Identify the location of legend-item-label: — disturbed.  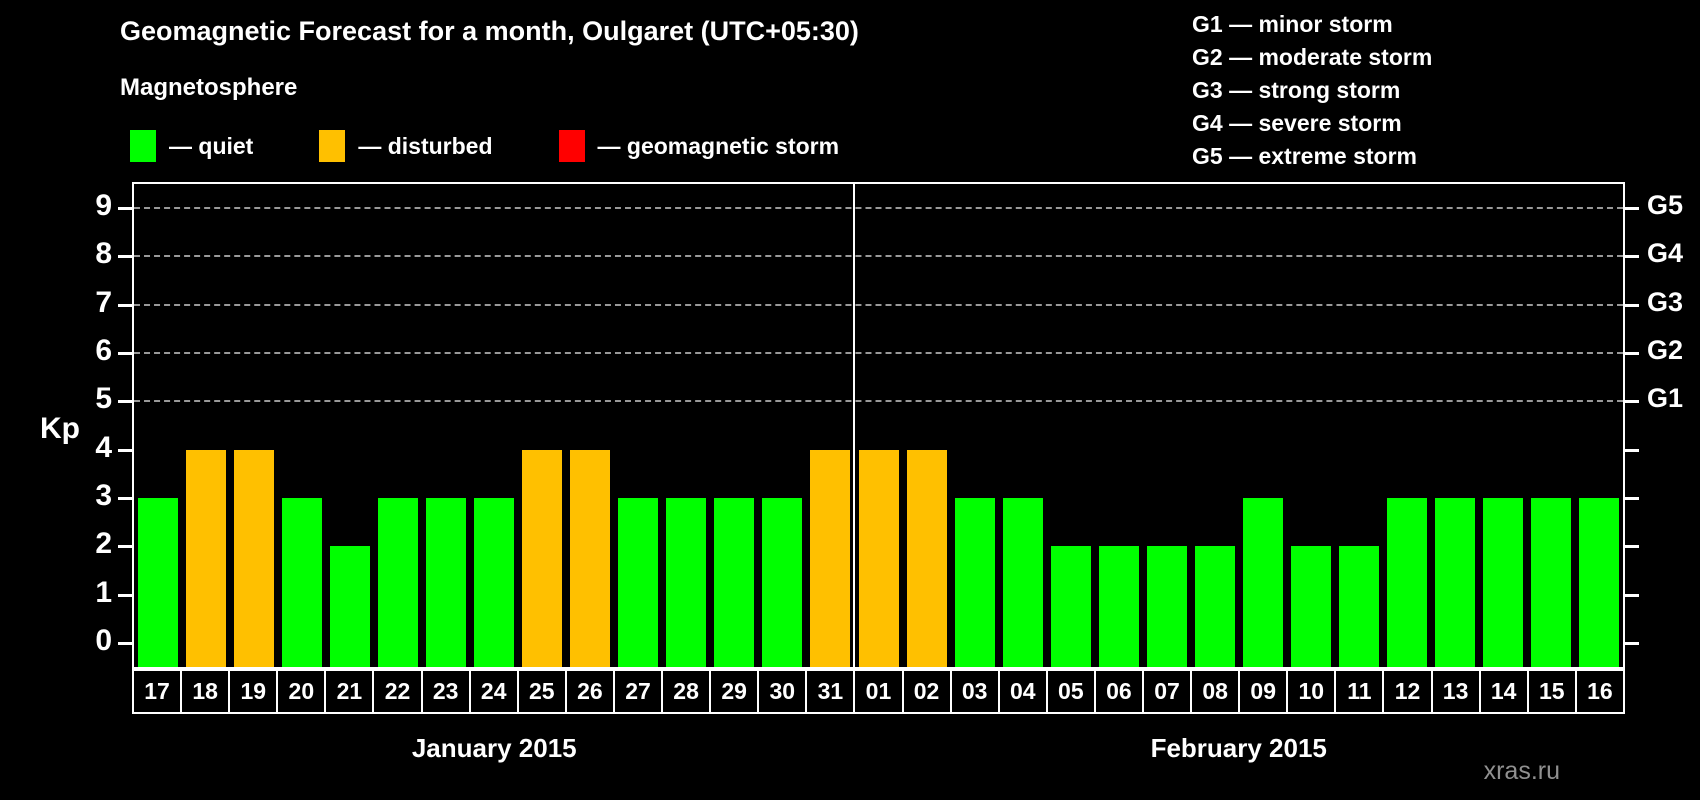
(425, 145).